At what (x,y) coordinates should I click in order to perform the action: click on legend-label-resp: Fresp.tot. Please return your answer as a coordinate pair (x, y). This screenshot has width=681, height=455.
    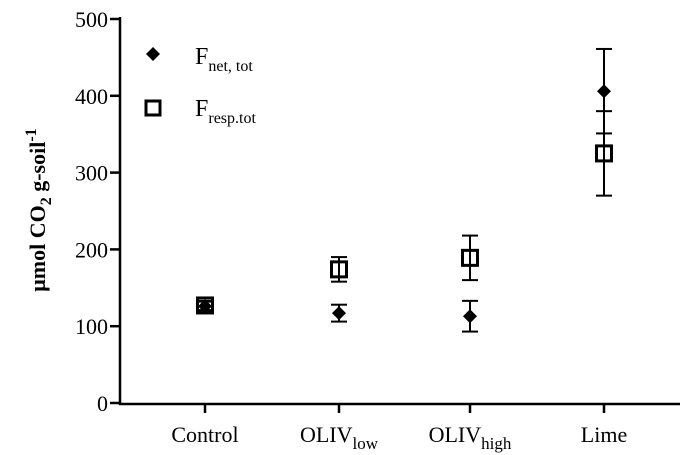
    Looking at the image, I should click on (225, 111).